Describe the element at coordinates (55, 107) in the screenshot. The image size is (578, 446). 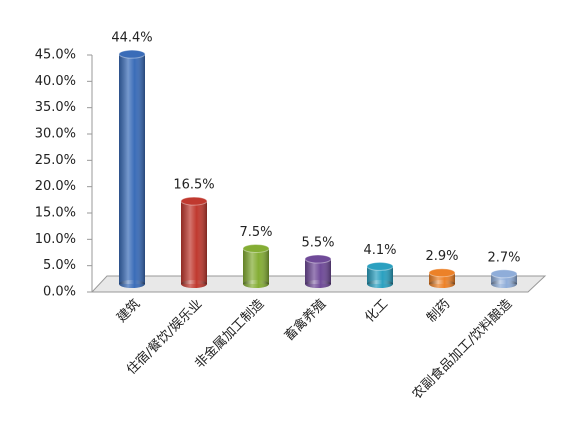
I see `y-tick-label: 35.0%` at that location.